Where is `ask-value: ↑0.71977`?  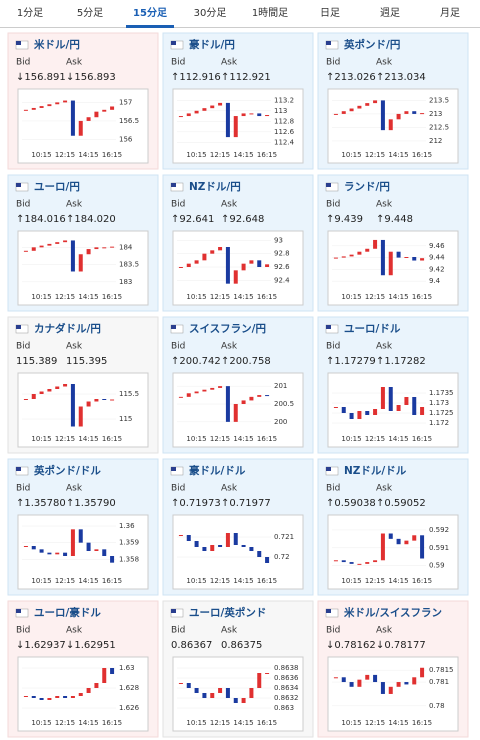
ask-value: ↑0.71977 is located at coordinates (246, 503).